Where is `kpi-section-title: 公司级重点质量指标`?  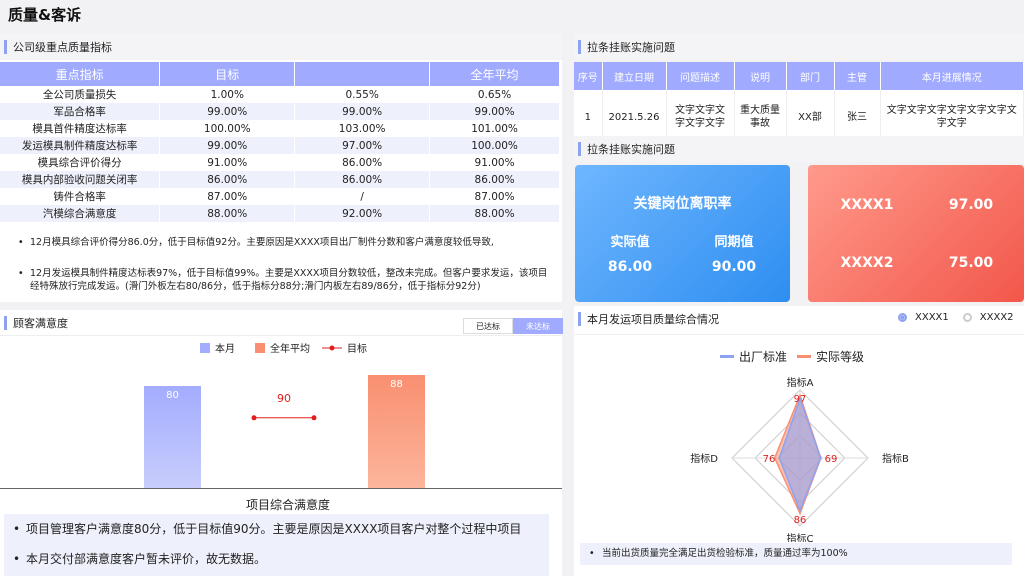
kpi-section-title: 公司级重点质量指标 is located at coordinates (62, 47).